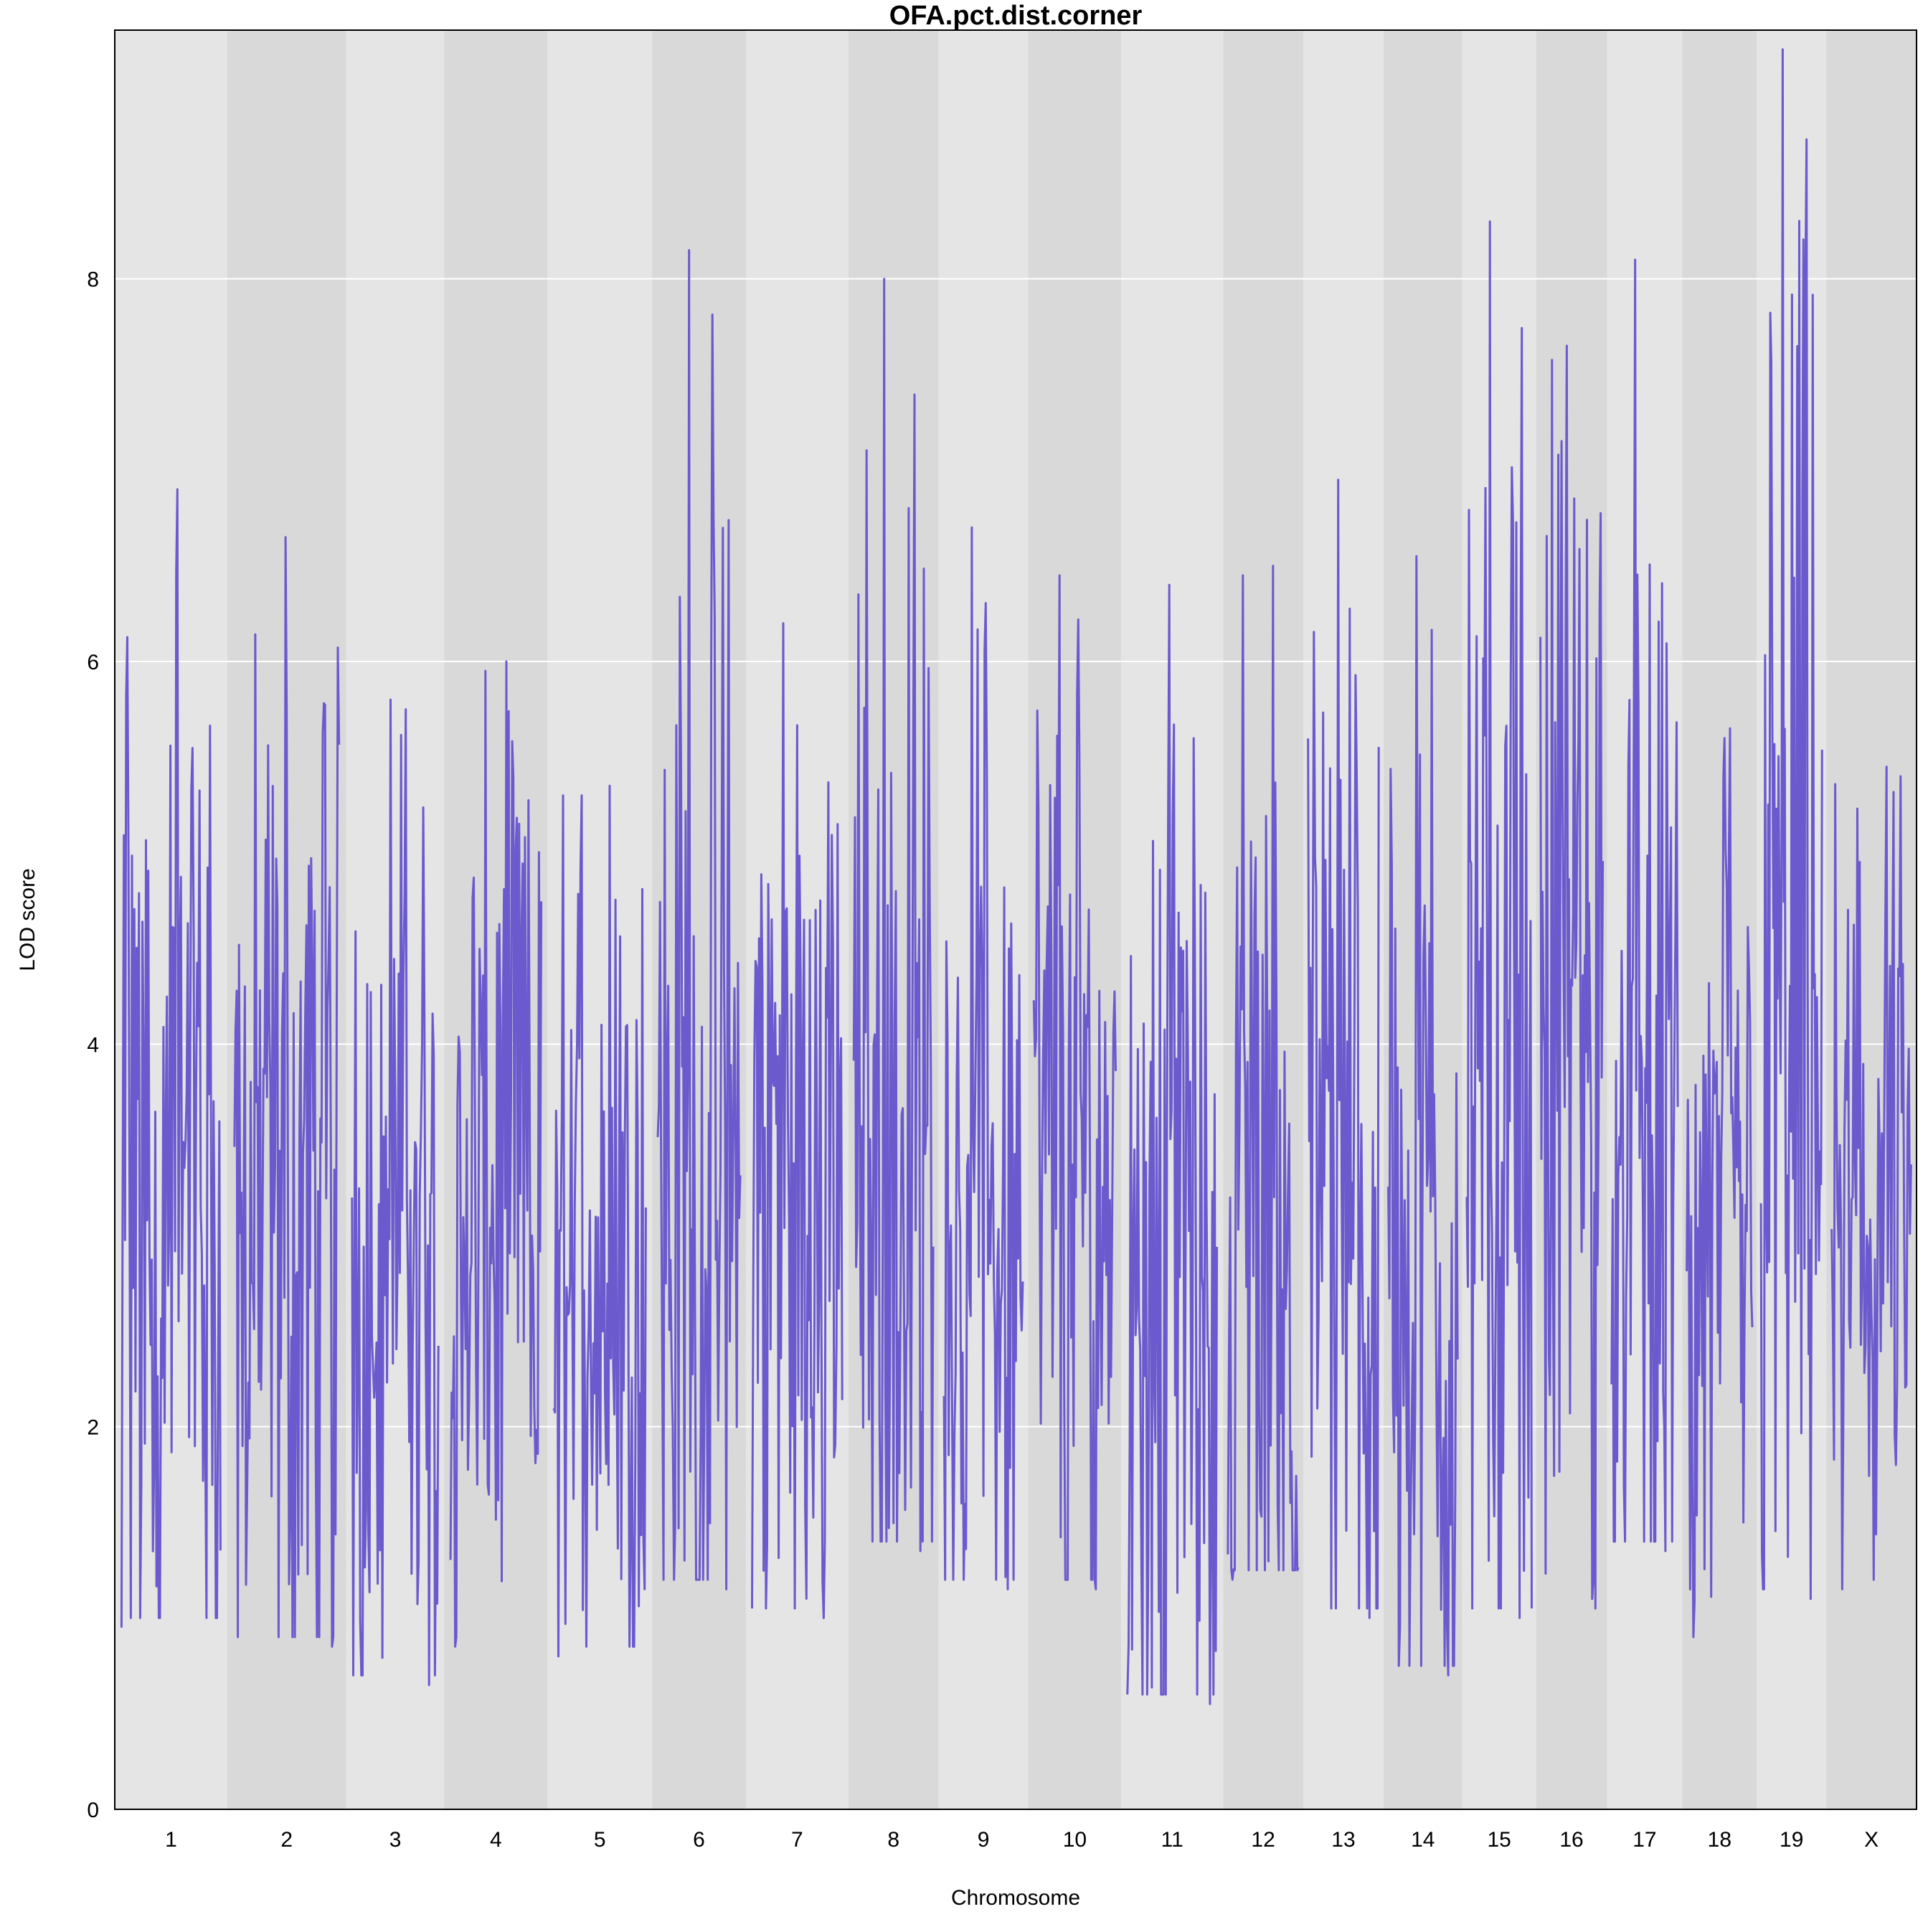 This screenshot has width=1928, height=1932. I want to click on x-tick-label-6: 6, so click(699, 1840).